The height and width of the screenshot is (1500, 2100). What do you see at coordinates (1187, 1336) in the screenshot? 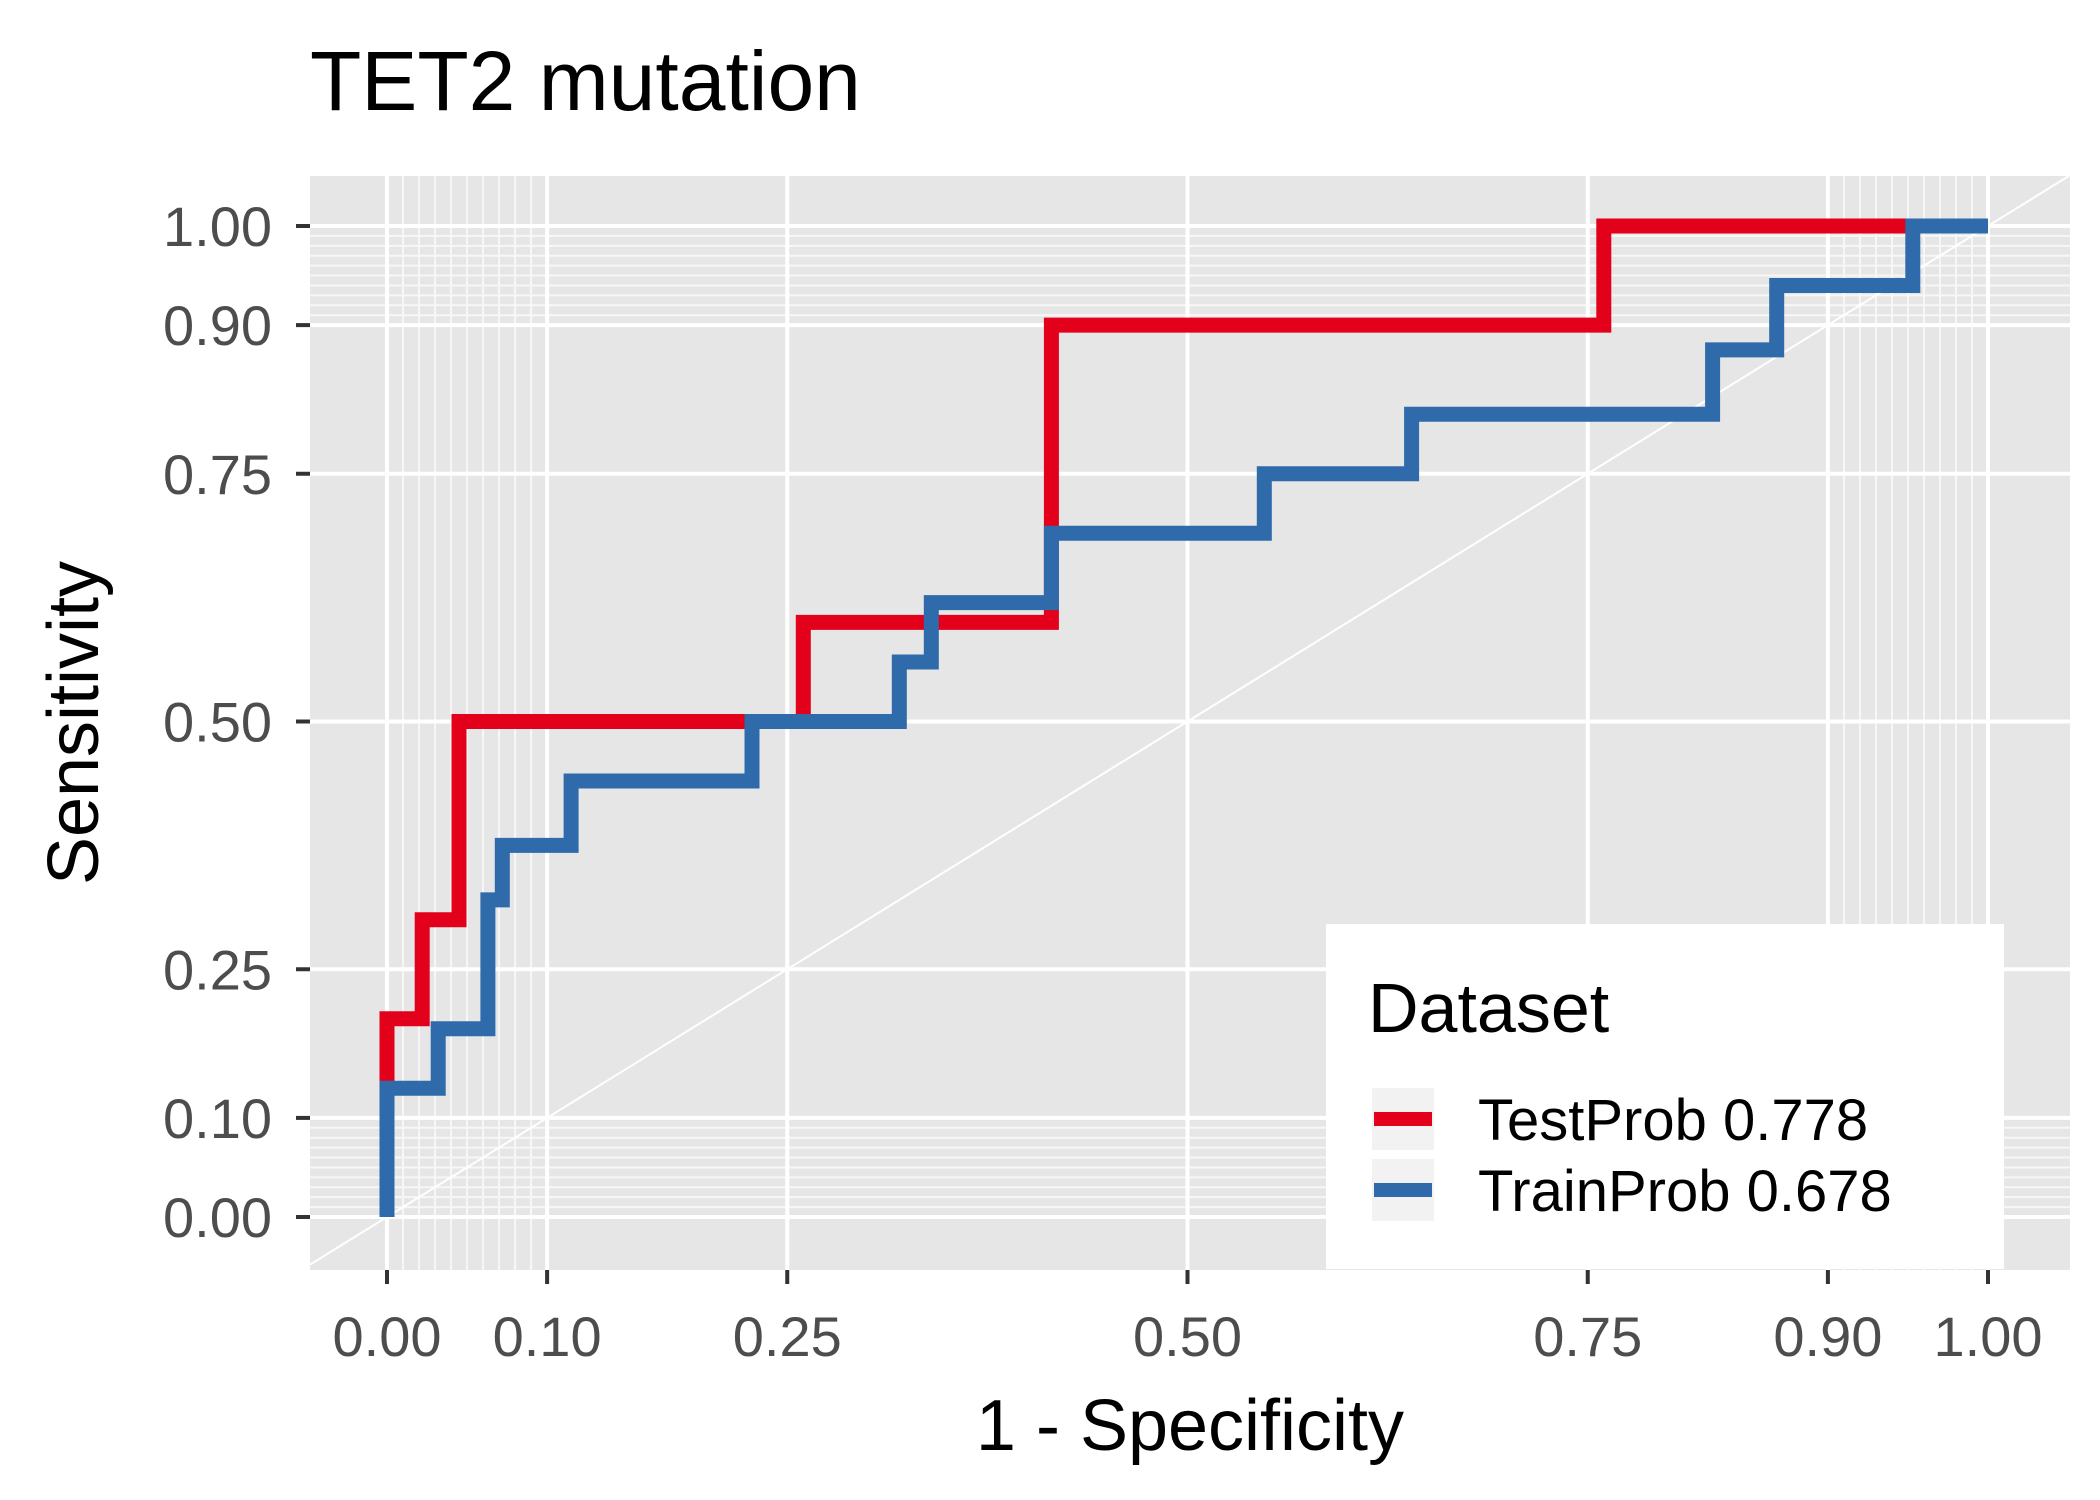
I see `x-tick-label: 0.50` at bounding box center [1187, 1336].